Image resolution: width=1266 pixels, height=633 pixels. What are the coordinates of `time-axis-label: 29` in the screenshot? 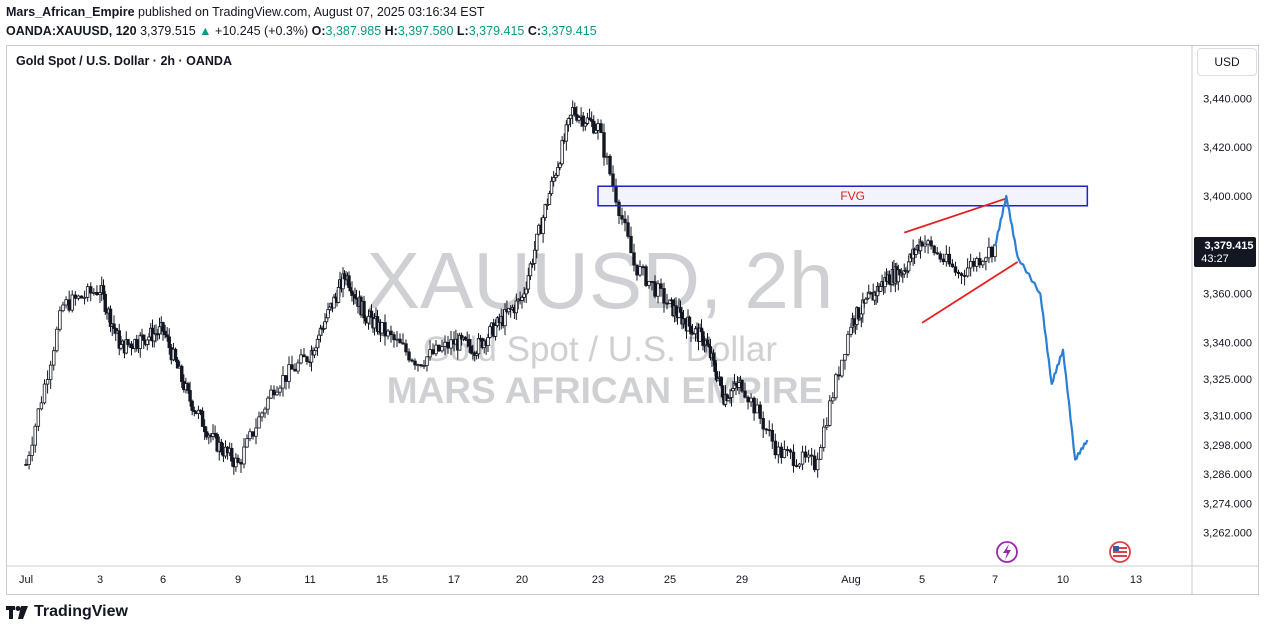 It's located at (742, 580).